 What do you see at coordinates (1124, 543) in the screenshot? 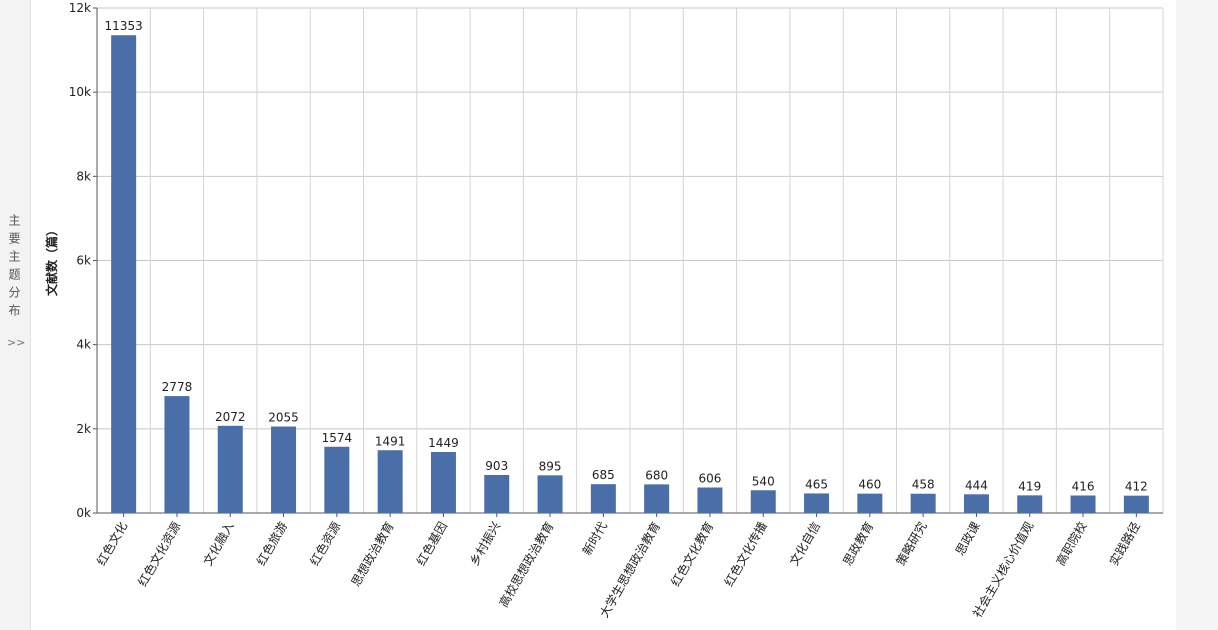
I see `x-tick-label: 实践路径` at bounding box center [1124, 543].